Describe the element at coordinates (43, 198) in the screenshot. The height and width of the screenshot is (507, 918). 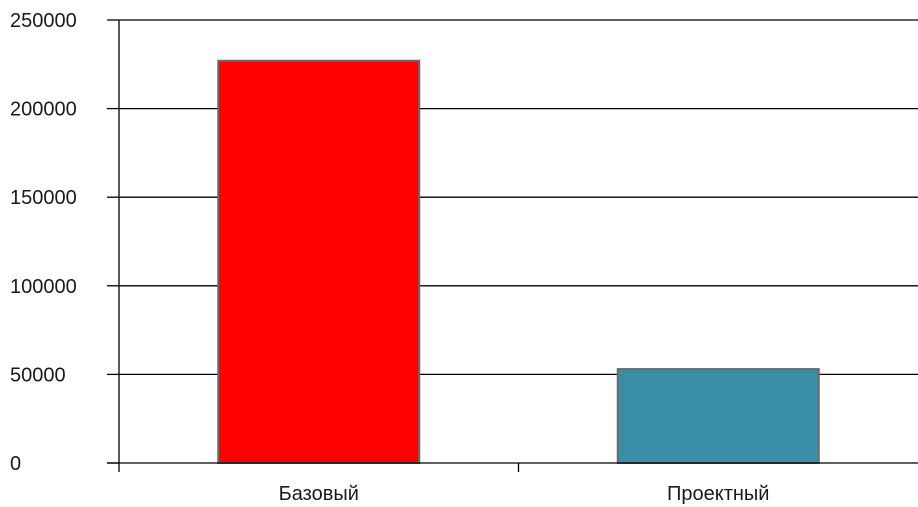
I see `y-tick-label: 150000` at that location.